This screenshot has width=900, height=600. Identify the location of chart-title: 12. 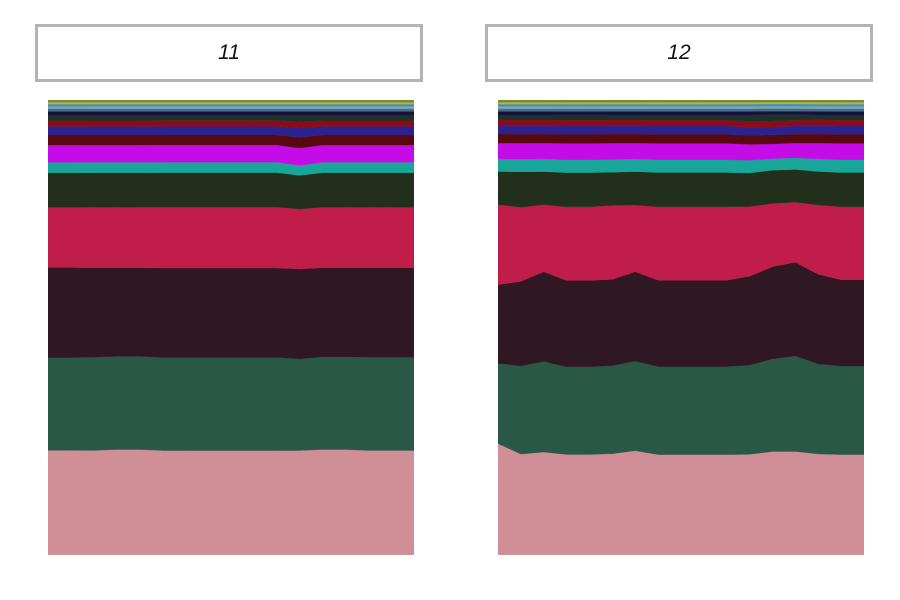
(679, 52).